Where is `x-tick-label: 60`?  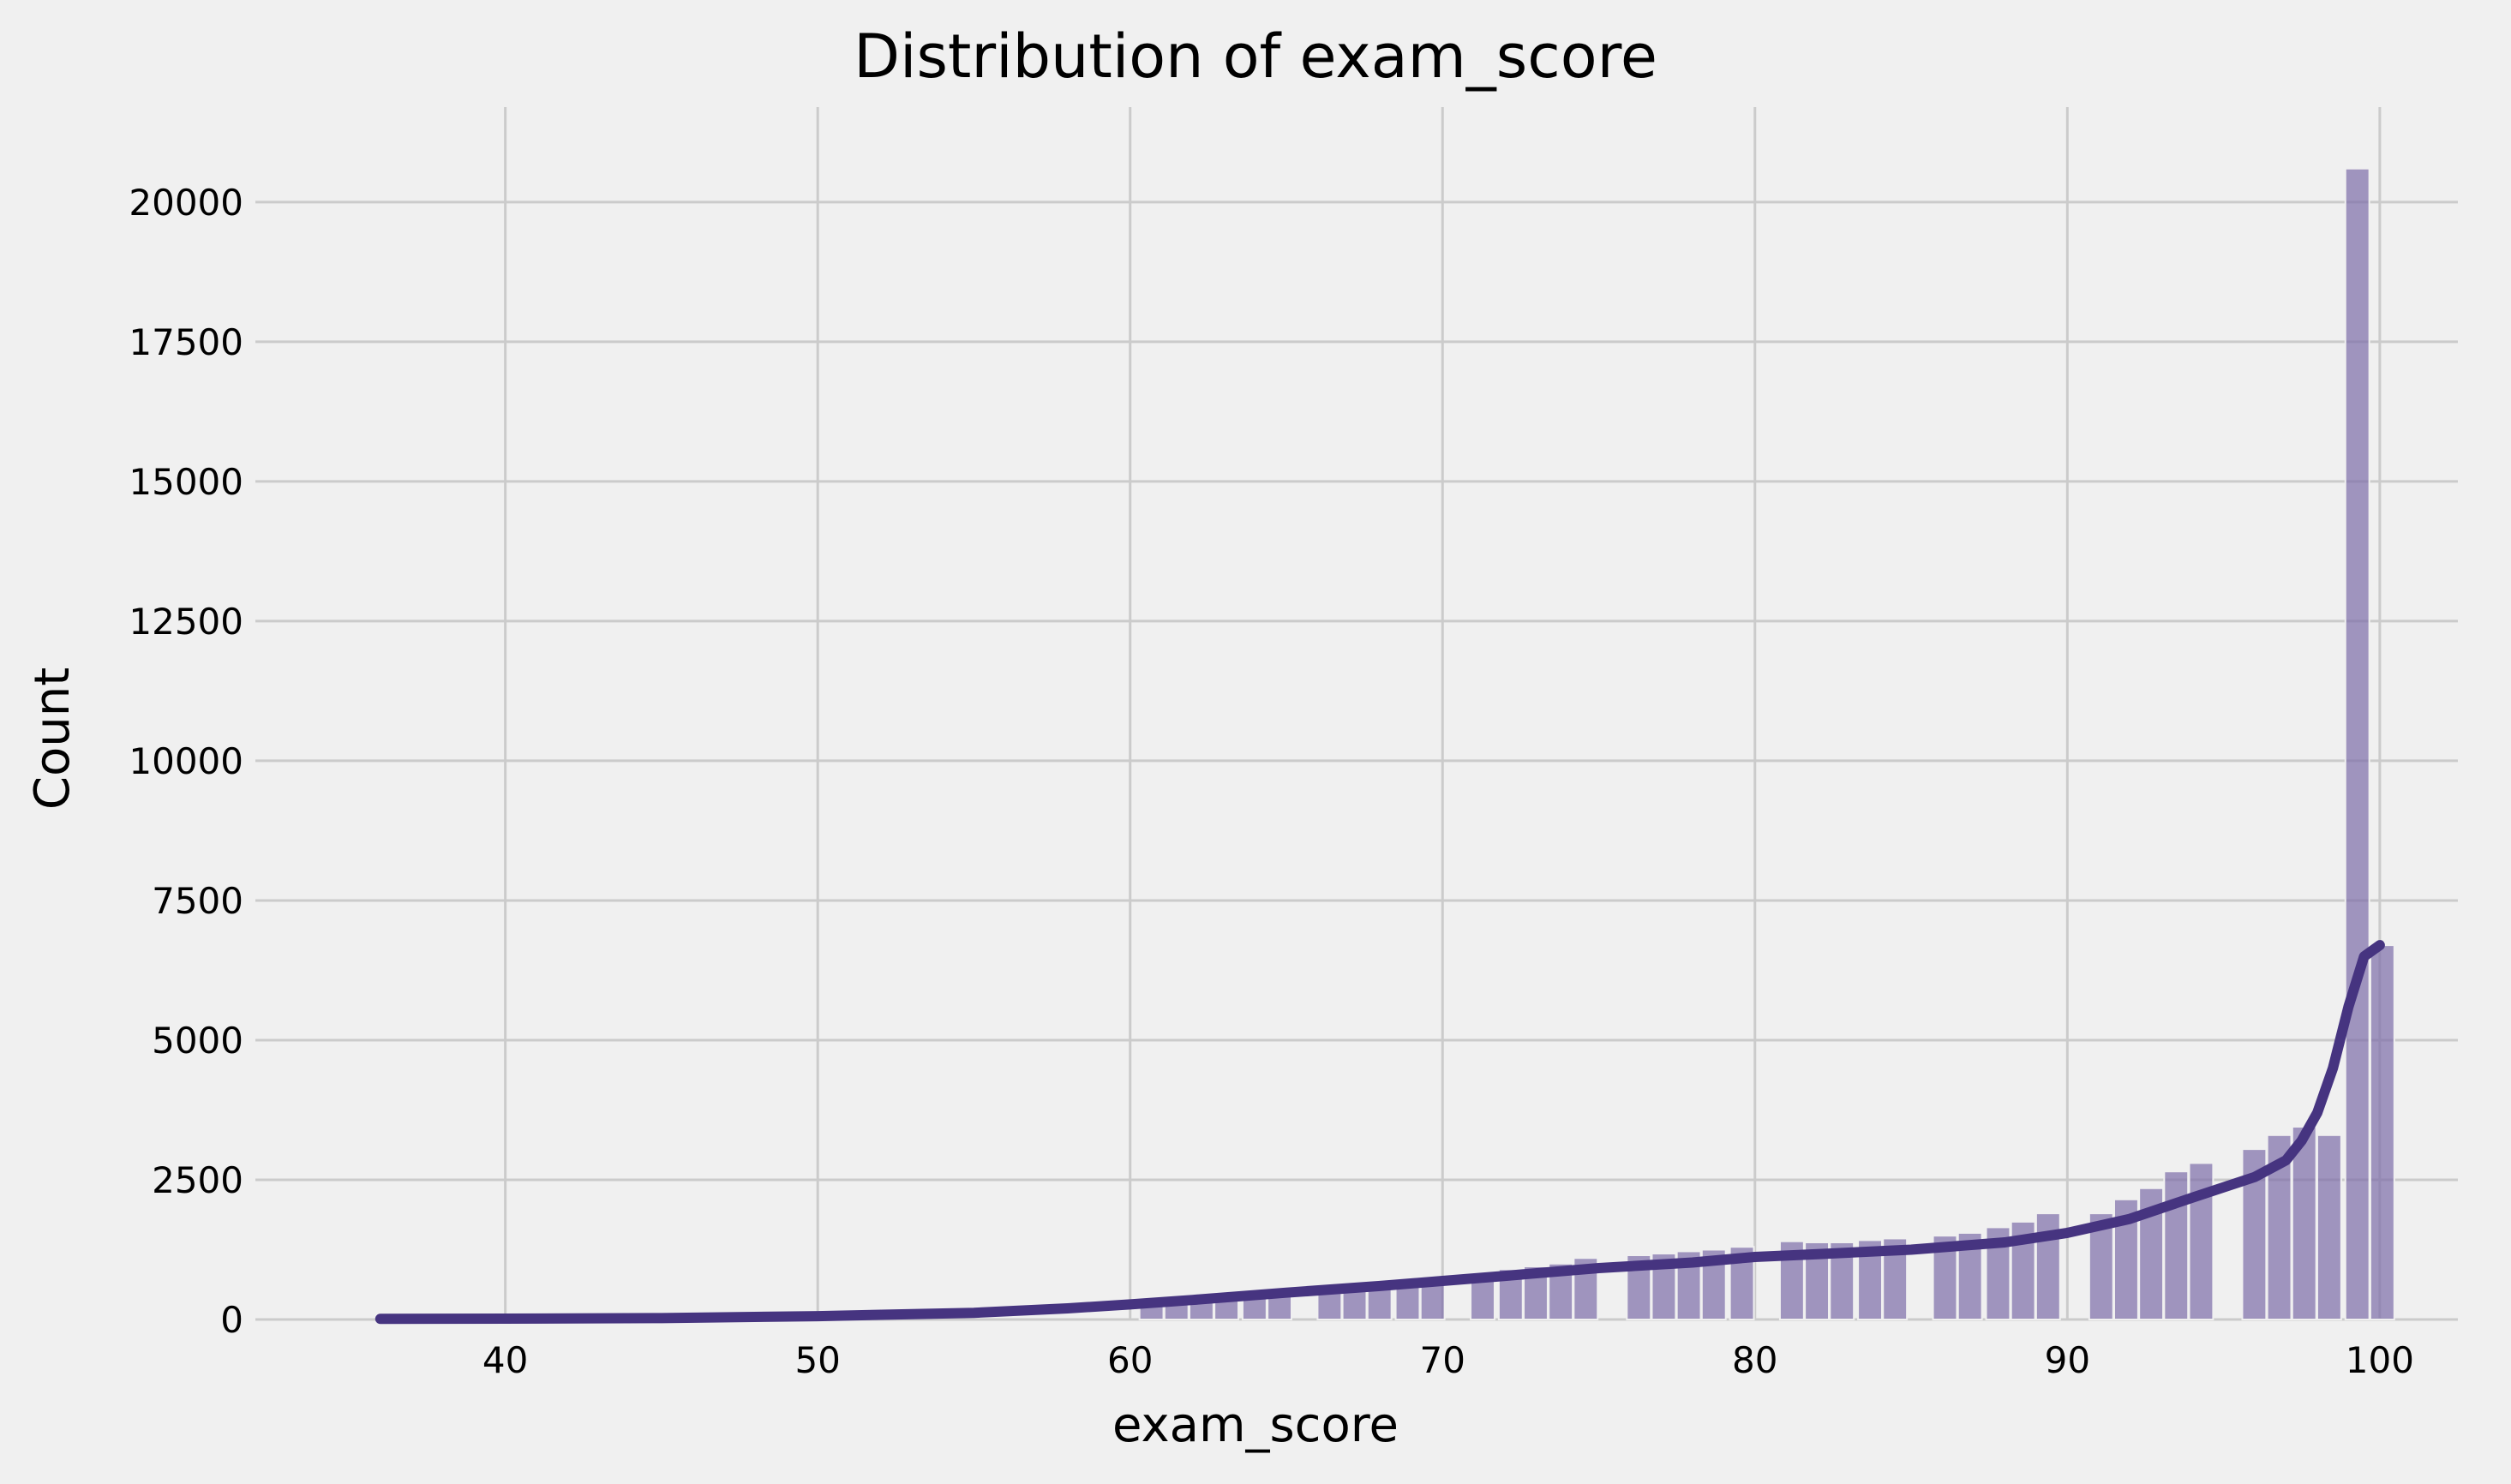 x-tick-label: 60 is located at coordinates (1130, 1360).